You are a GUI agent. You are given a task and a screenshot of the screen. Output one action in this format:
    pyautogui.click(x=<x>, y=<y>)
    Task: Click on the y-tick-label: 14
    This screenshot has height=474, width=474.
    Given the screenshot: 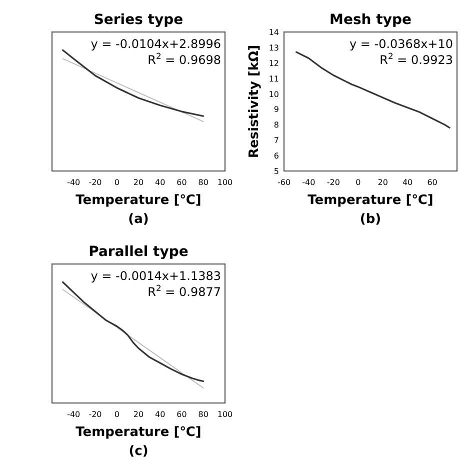 What is the action you would take?
    pyautogui.click(x=273, y=32)
    